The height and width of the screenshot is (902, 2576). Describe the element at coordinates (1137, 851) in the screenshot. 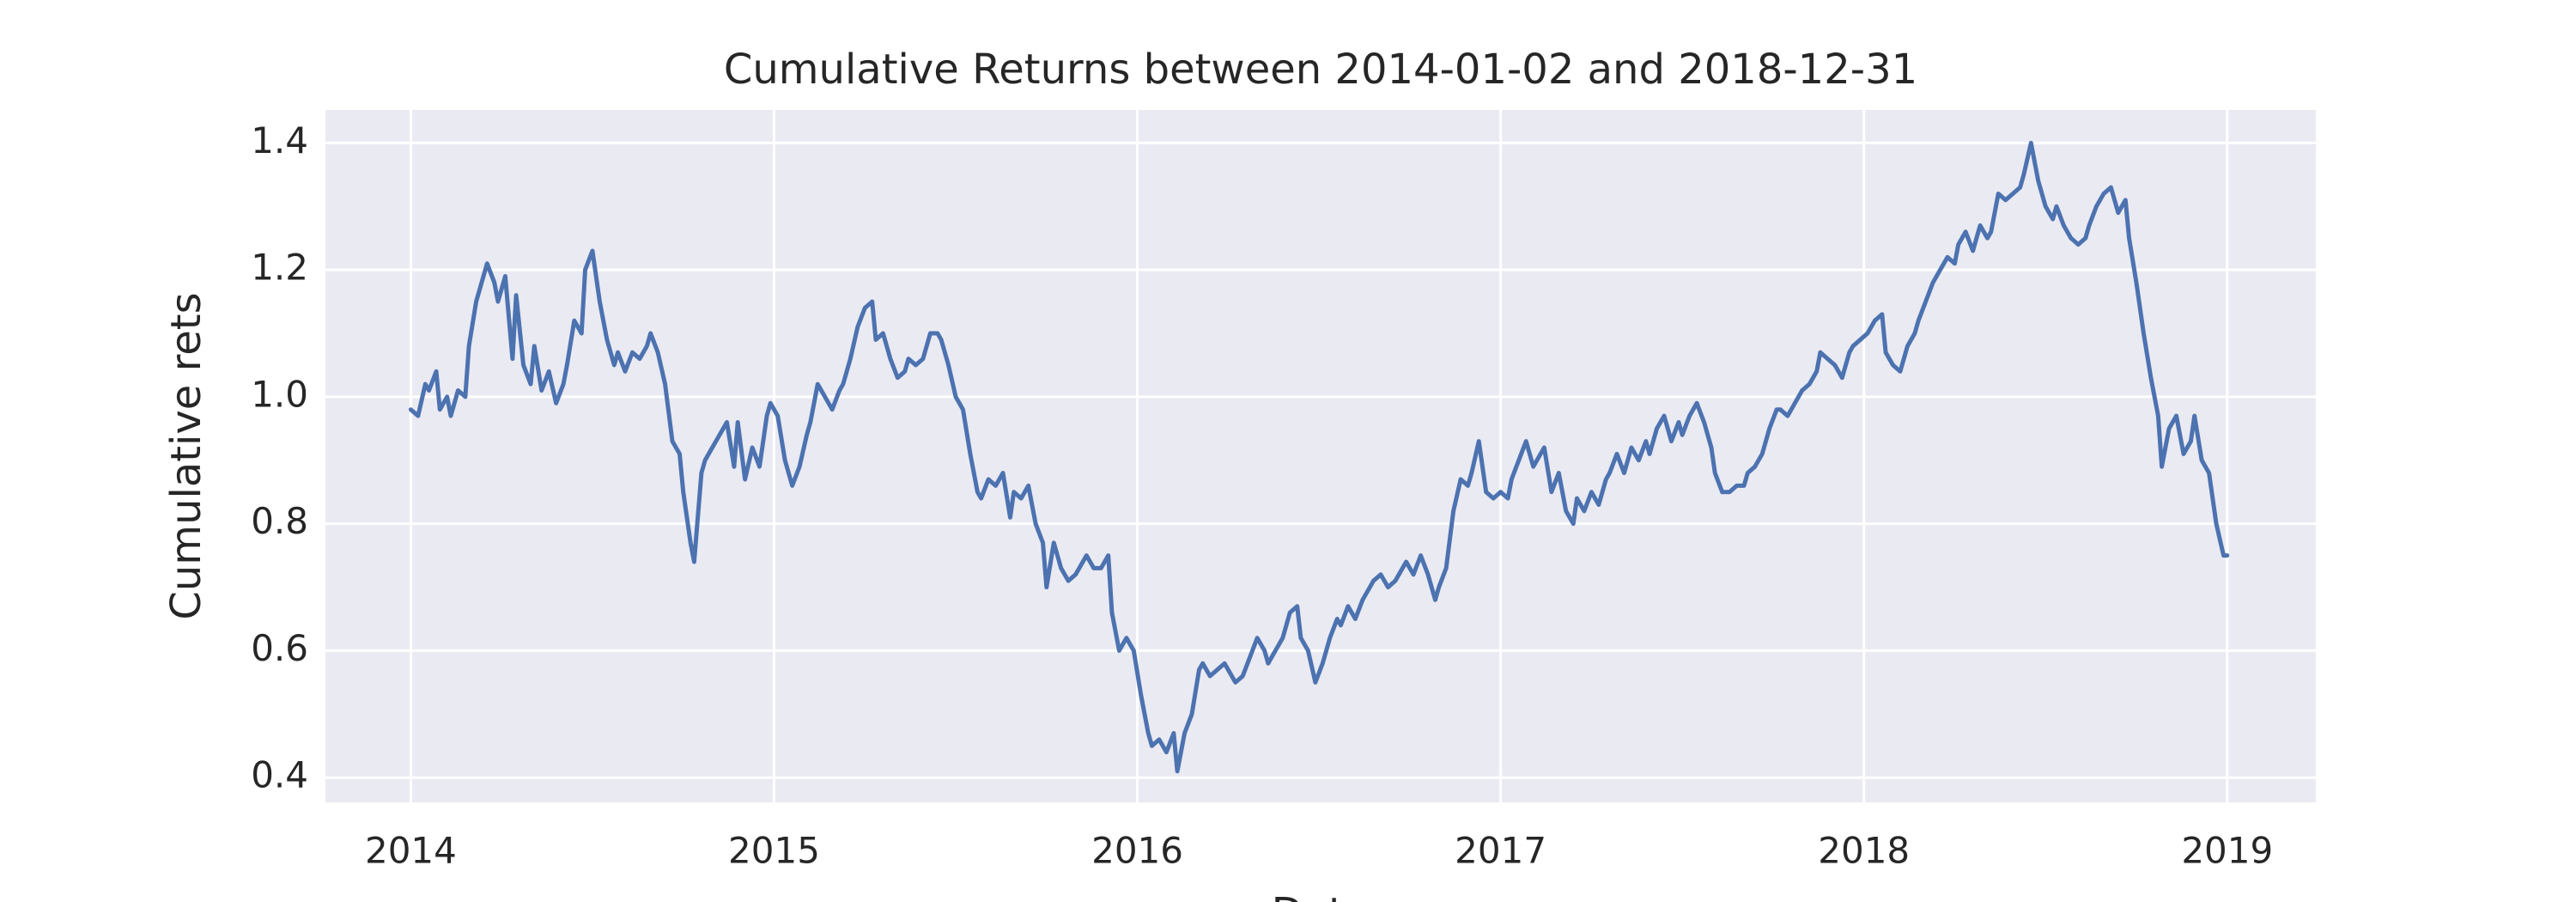

I see `x-tick-label: 2016` at that location.